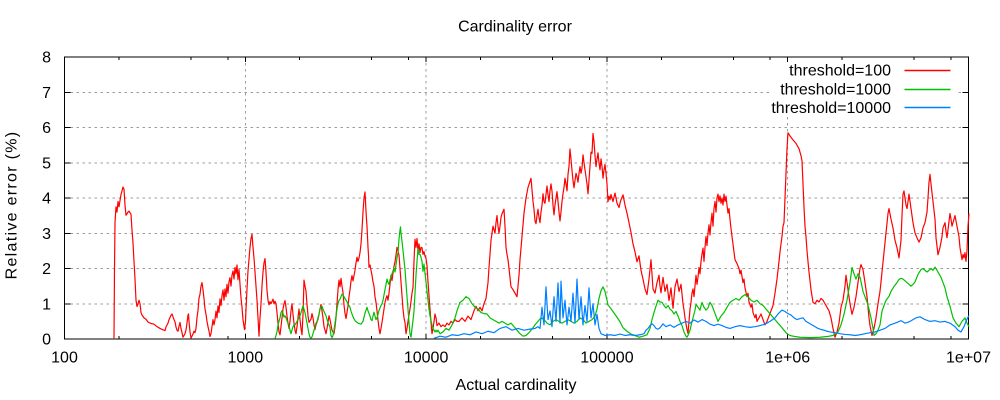  I want to click on svg-text: 10000, so click(426, 358).